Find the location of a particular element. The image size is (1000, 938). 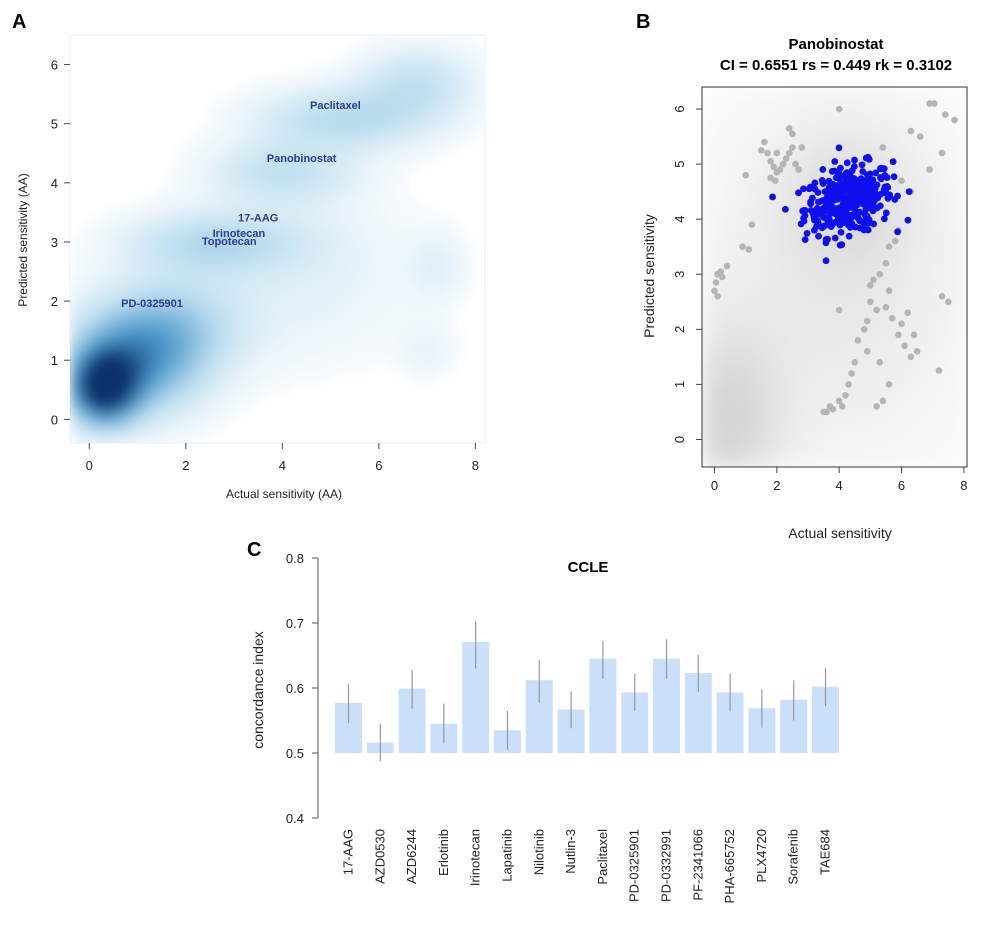

y-tick-label: 0.8 is located at coordinates (295, 558).